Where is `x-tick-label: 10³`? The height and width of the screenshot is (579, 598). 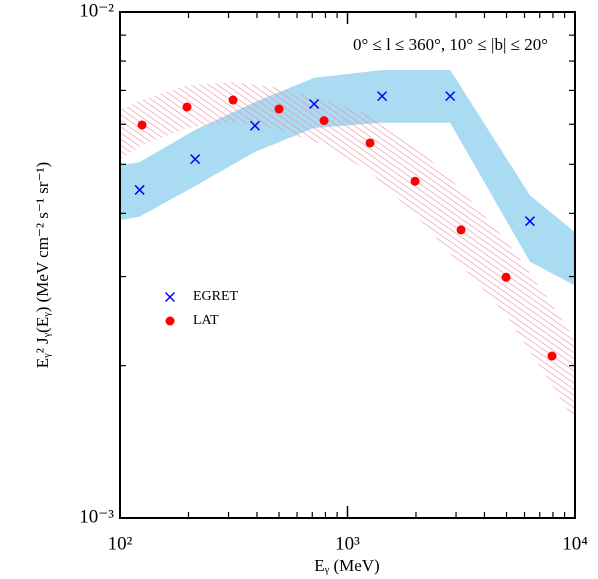
x-tick-label: 10³ is located at coordinates (347, 543).